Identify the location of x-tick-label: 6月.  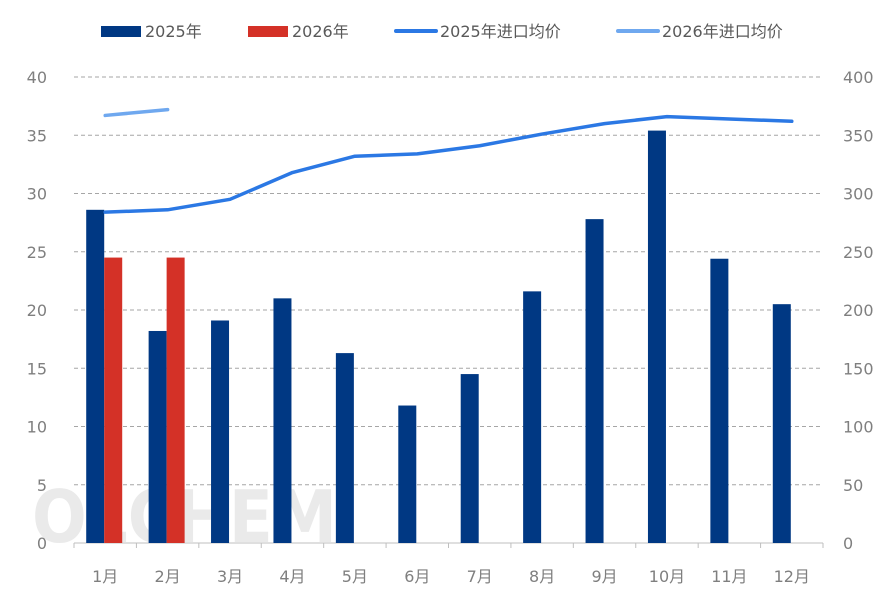
(417, 576).